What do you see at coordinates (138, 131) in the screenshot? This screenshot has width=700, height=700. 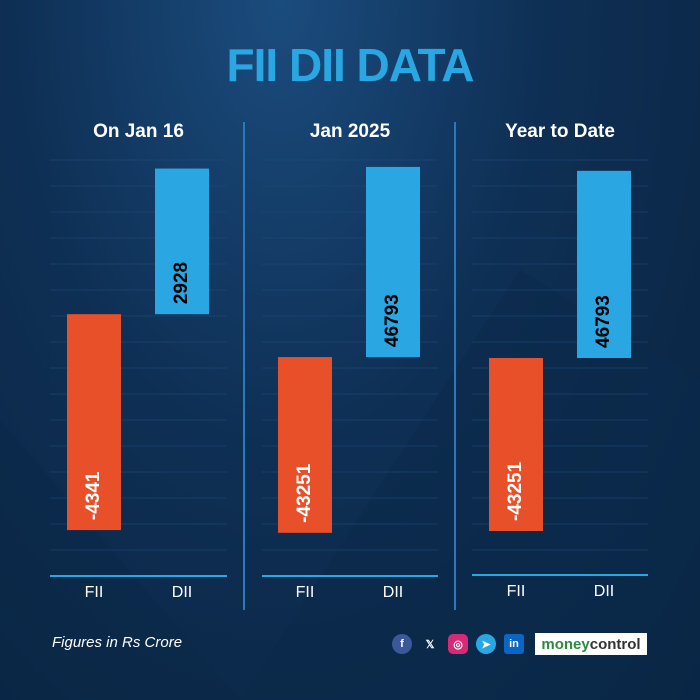 I see `panel-title: On Jan 16` at bounding box center [138, 131].